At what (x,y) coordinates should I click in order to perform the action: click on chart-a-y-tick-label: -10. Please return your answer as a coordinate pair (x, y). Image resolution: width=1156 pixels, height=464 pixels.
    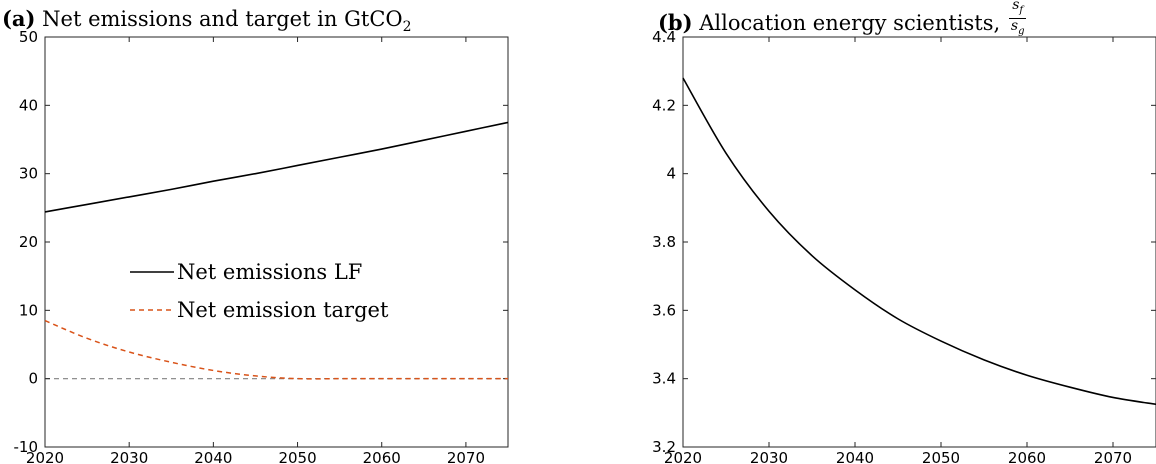
    Looking at the image, I should click on (26, 447).